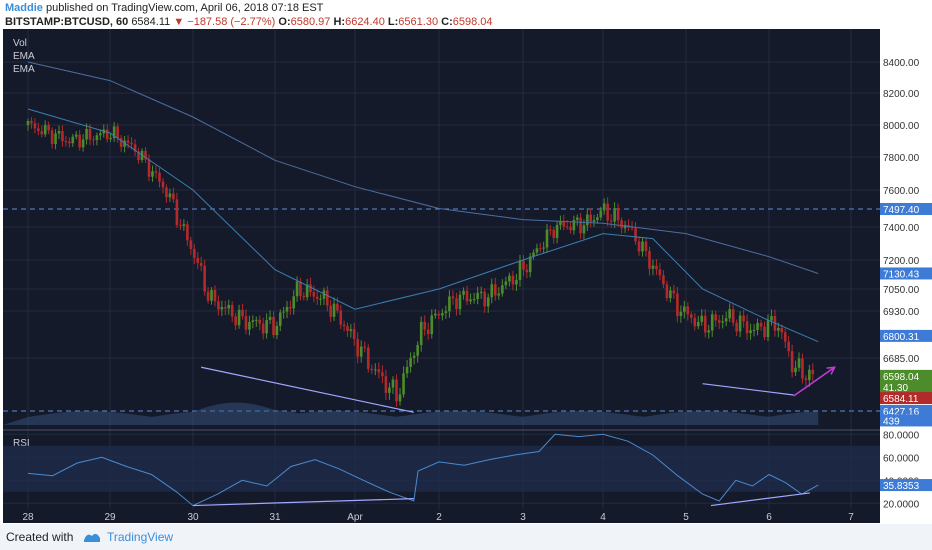  What do you see at coordinates (355, 517) in the screenshot?
I see `time-tick-4: Apr` at bounding box center [355, 517].